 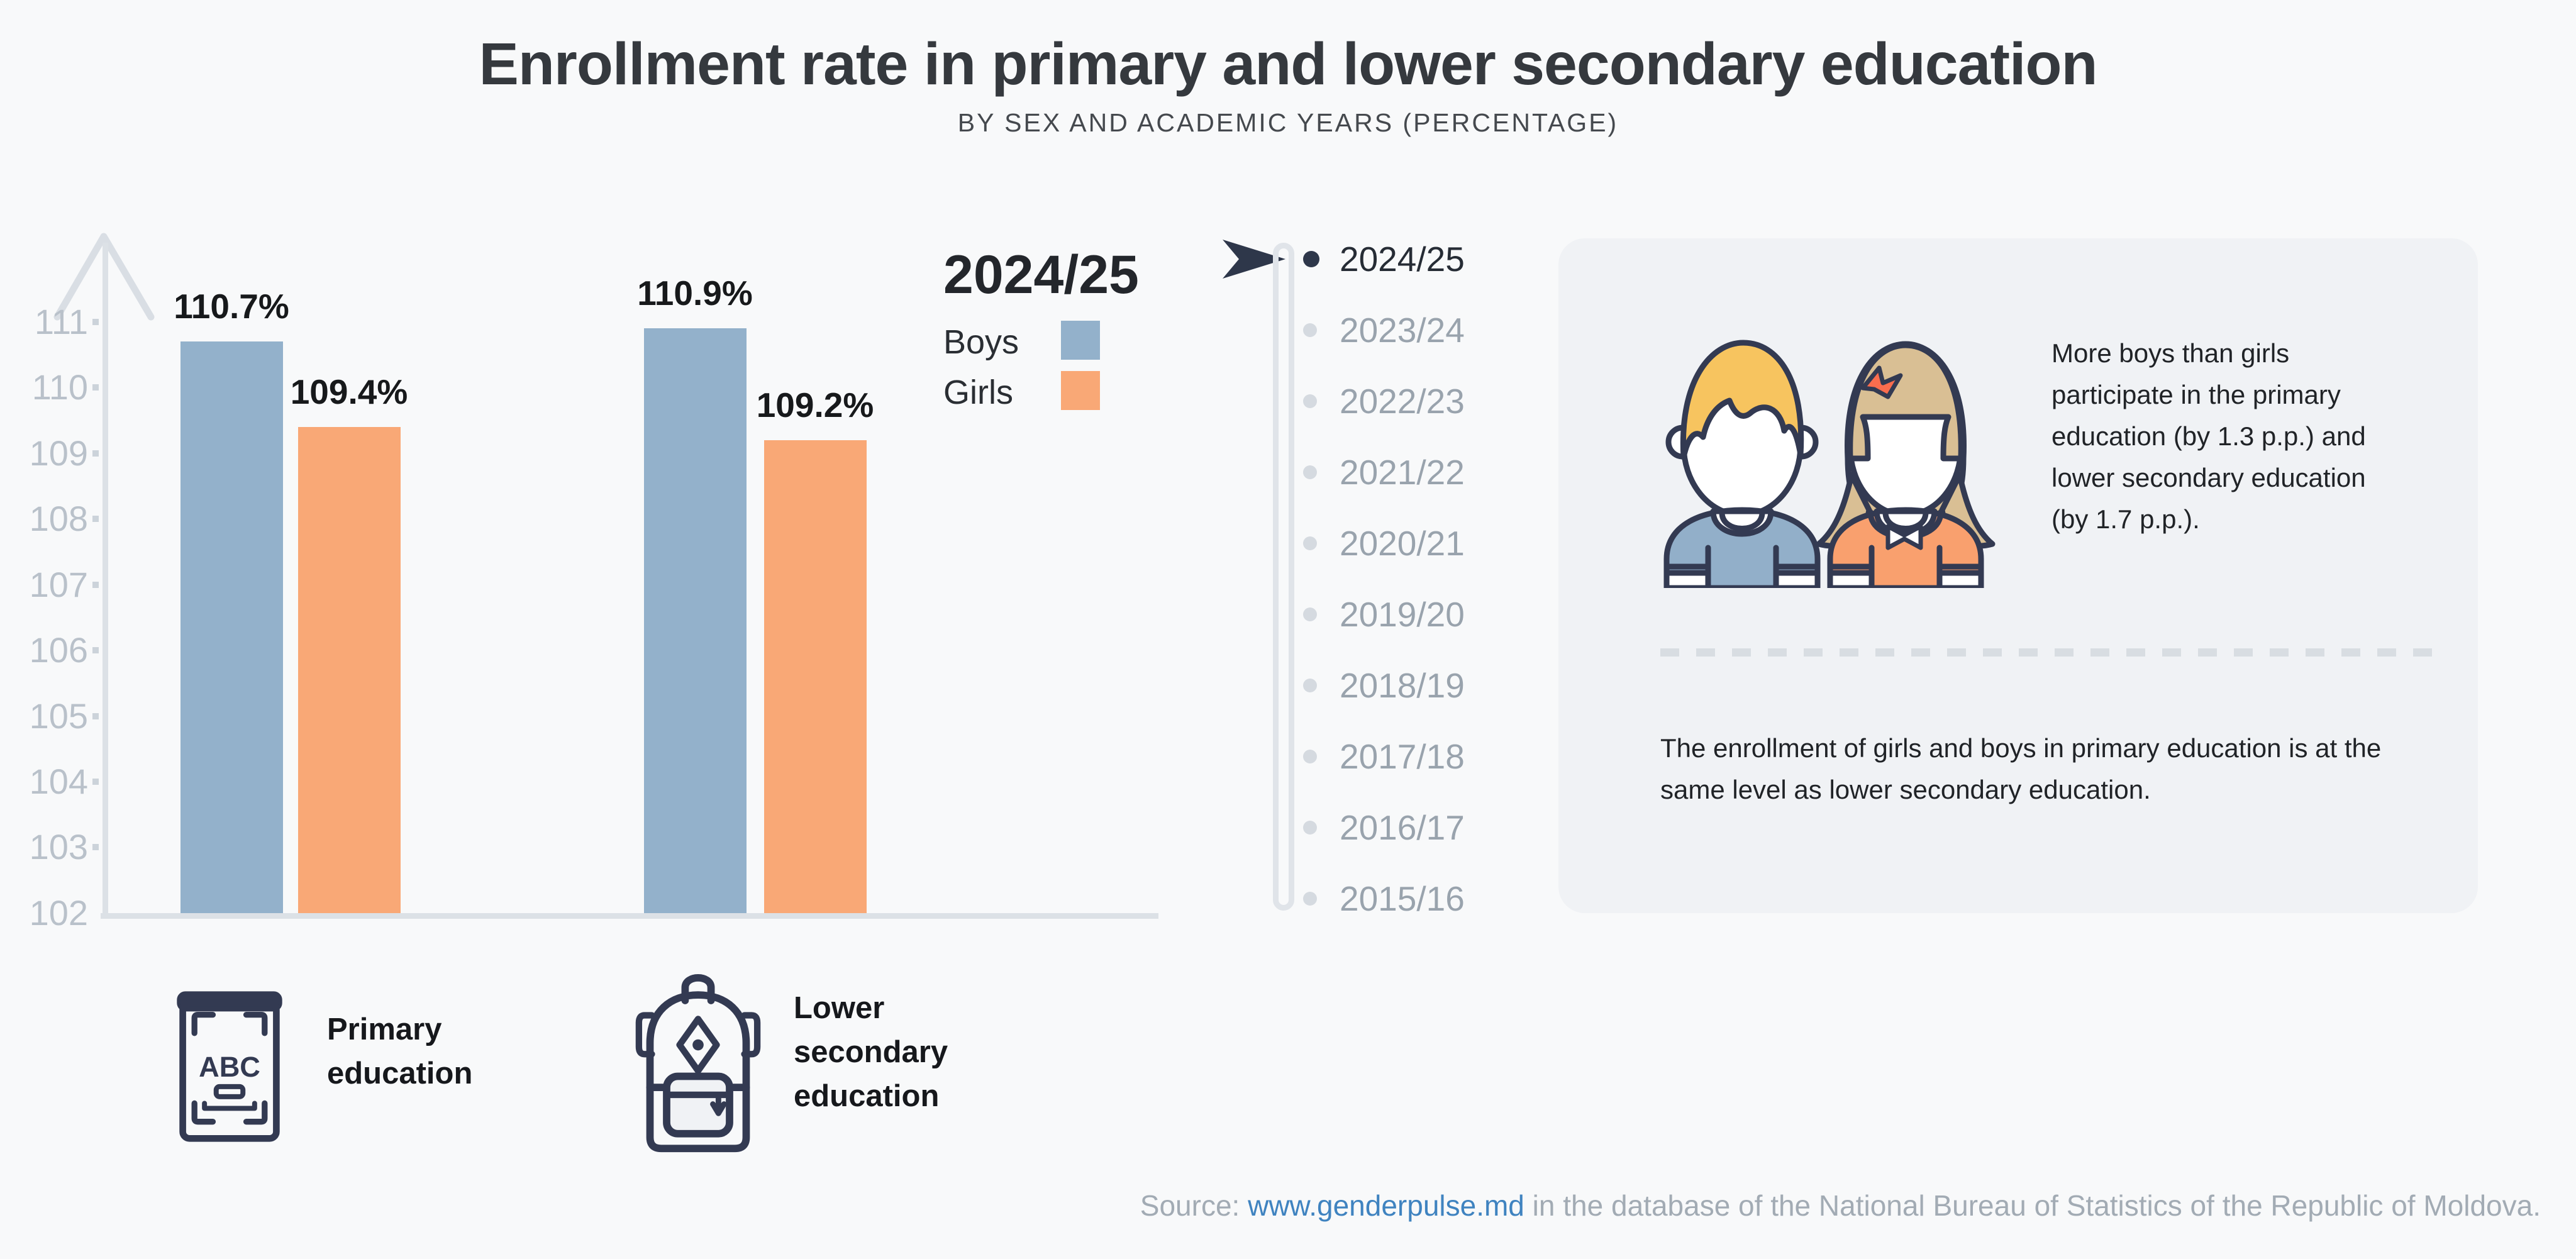 What do you see at coordinates (1386, 1205) in the screenshot?
I see `source-link: www.genderpulse.md` at bounding box center [1386, 1205].